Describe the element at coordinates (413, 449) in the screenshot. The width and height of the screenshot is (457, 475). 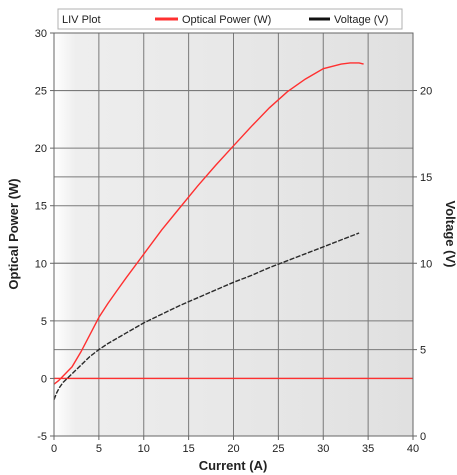
I see `x-tick-label: 40` at that location.